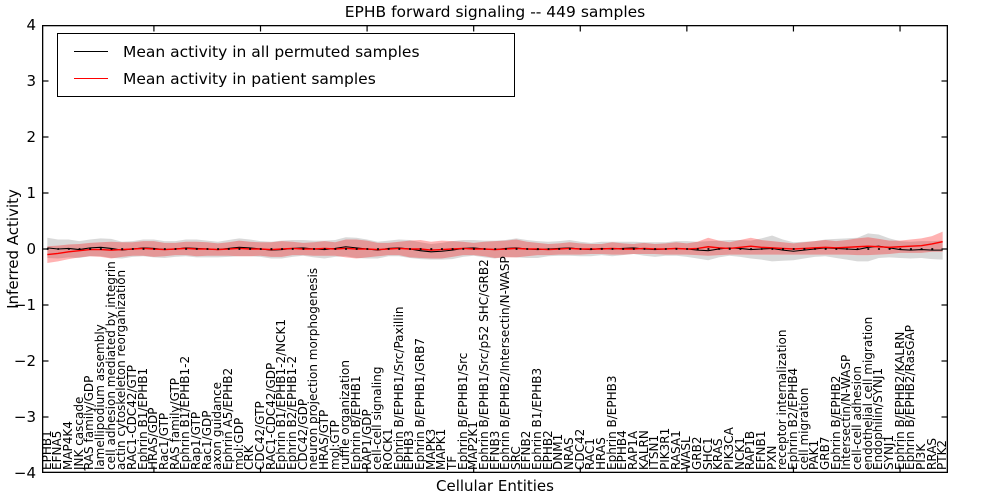 This screenshot has width=1000, height=500. What do you see at coordinates (24, 361) in the screenshot?
I see `y-tick-label: −2` at bounding box center [24, 361].